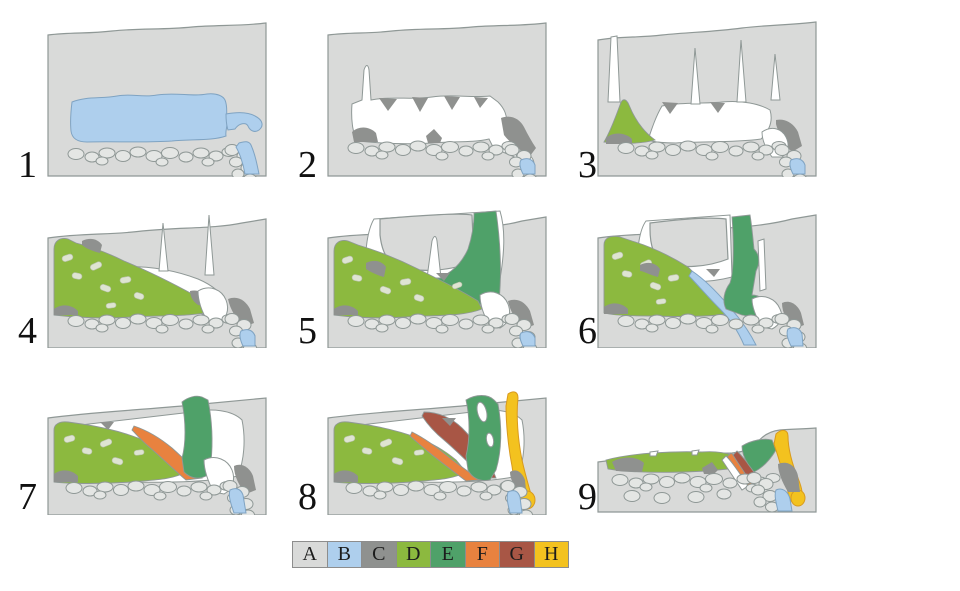  I want to click on panel-6-diagram, so click(707, 281).